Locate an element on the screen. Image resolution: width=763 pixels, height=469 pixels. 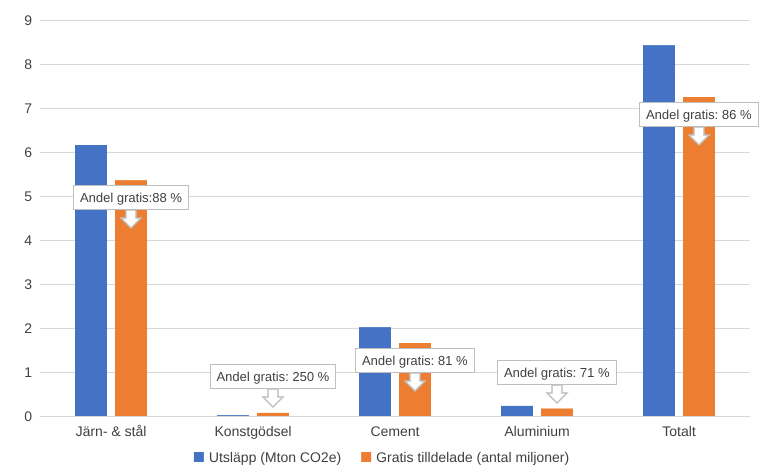
y-tick-label: 8 is located at coordinates (28, 64).